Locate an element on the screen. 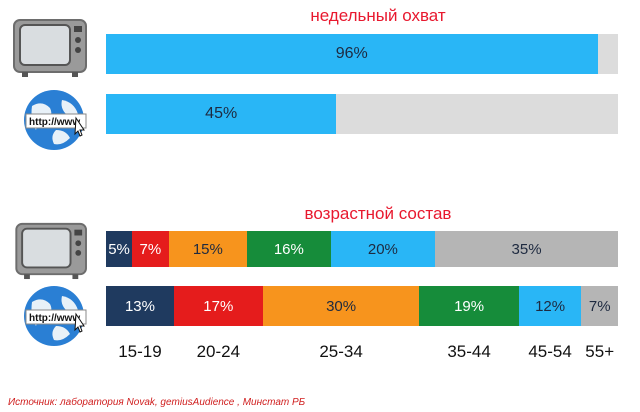 The image size is (640, 412). age-segment-35-44: 19% is located at coordinates (469, 306).